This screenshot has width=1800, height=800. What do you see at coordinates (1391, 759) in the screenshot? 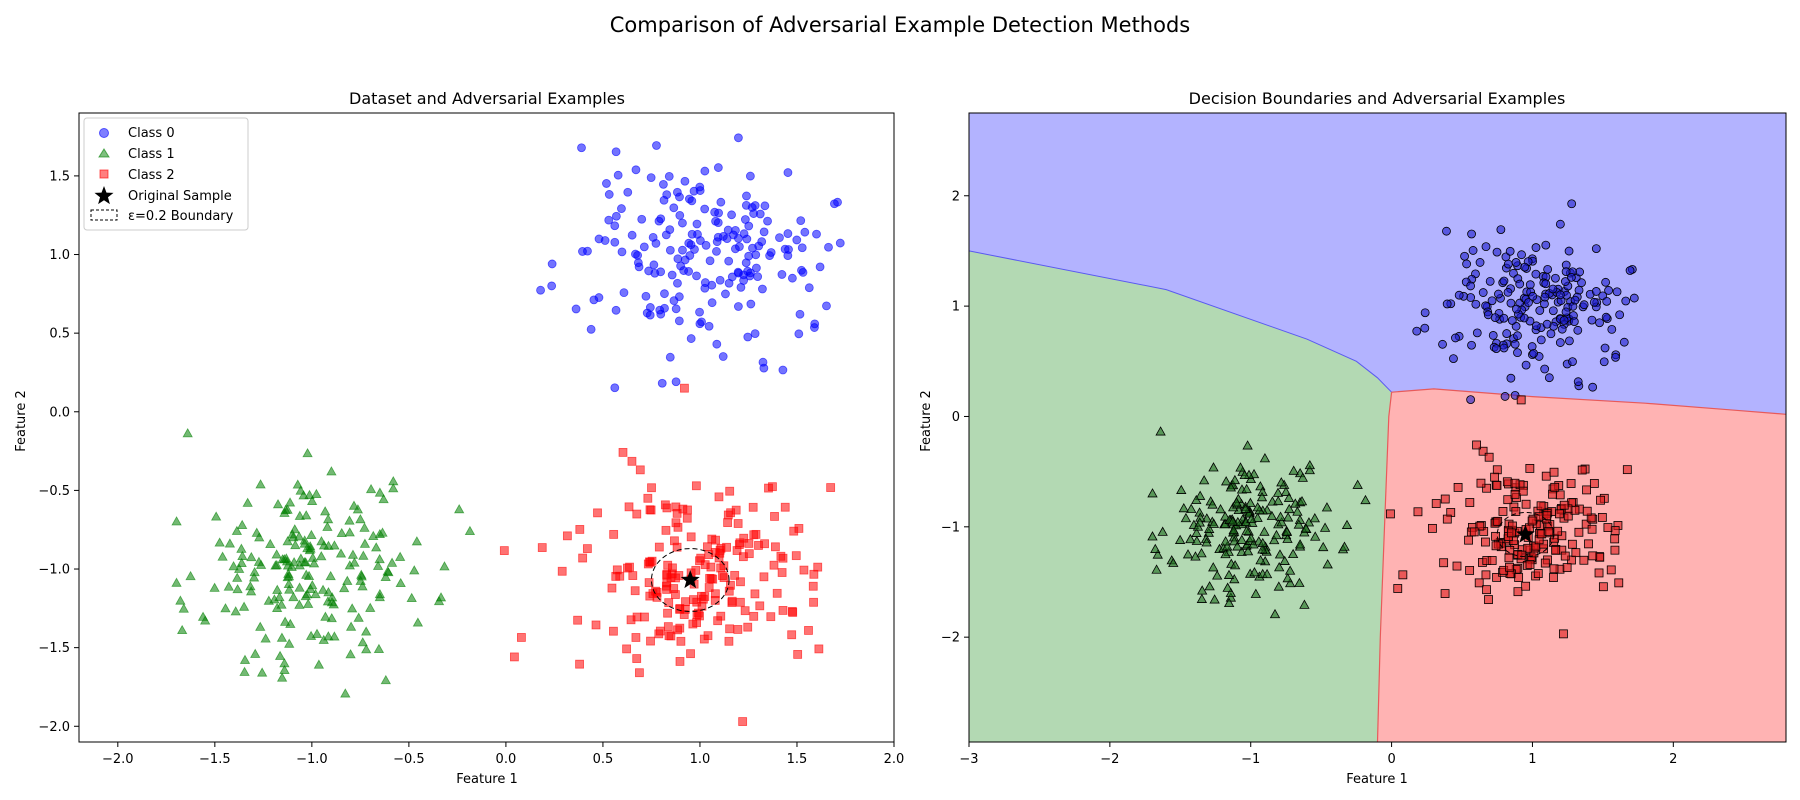
I see `right-x-tick-label: 0` at bounding box center [1391, 759].